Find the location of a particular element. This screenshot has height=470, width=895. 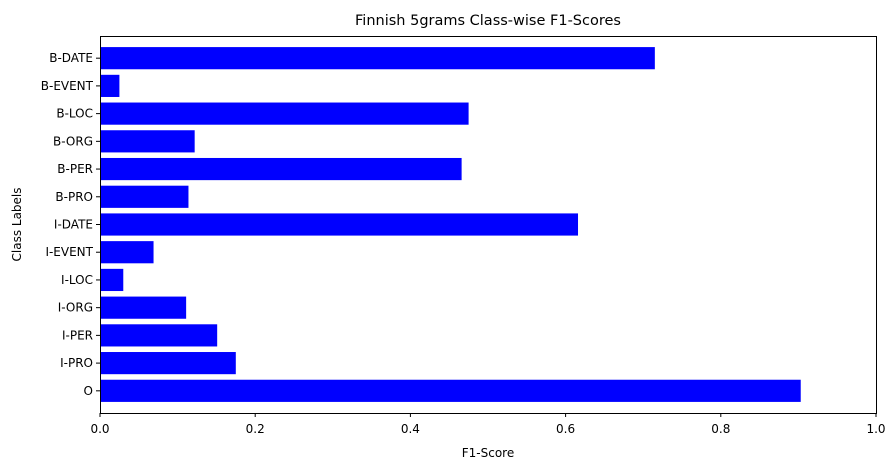

bar-i-loc is located at coordinates (112, 280).